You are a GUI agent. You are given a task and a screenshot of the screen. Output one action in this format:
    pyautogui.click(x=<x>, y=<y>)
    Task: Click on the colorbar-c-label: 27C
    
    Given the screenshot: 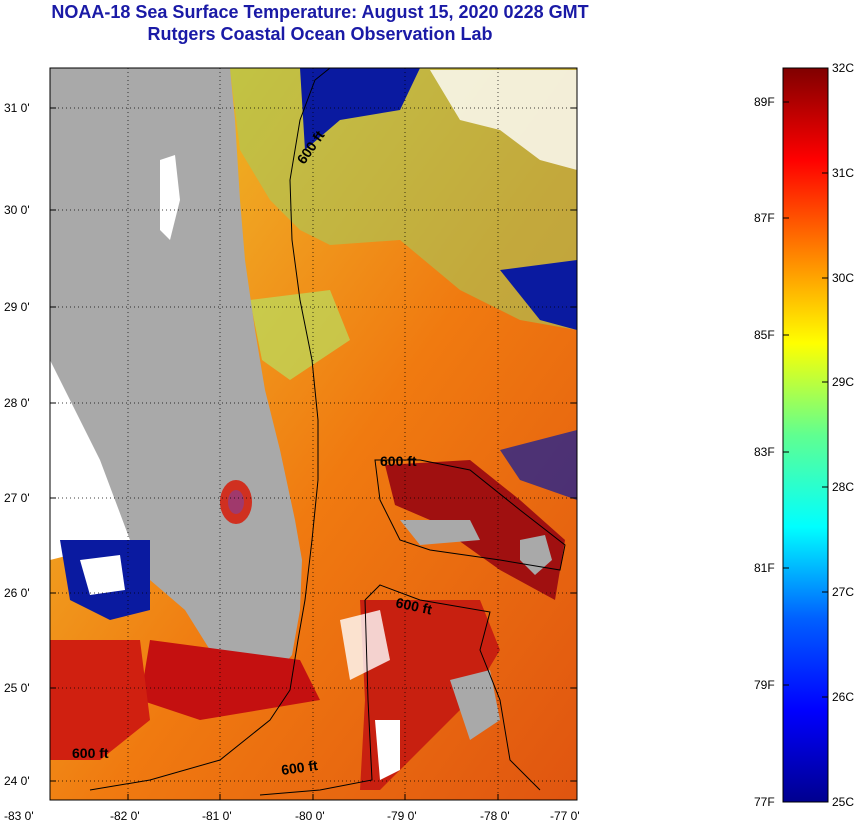 What is the action you would take?
    pyautogui.click(x=843, y=592)
    